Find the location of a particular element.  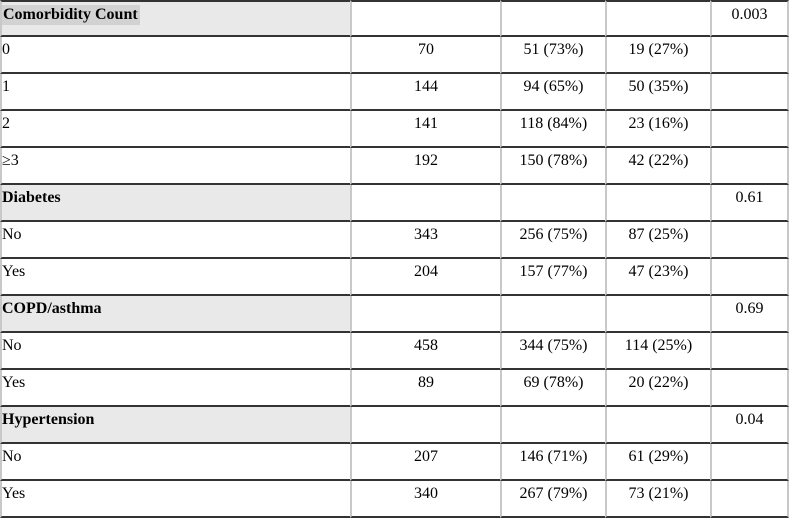

data-row: No 343 256 (75%) 87 (25%) is located at coordinates (394, 240).